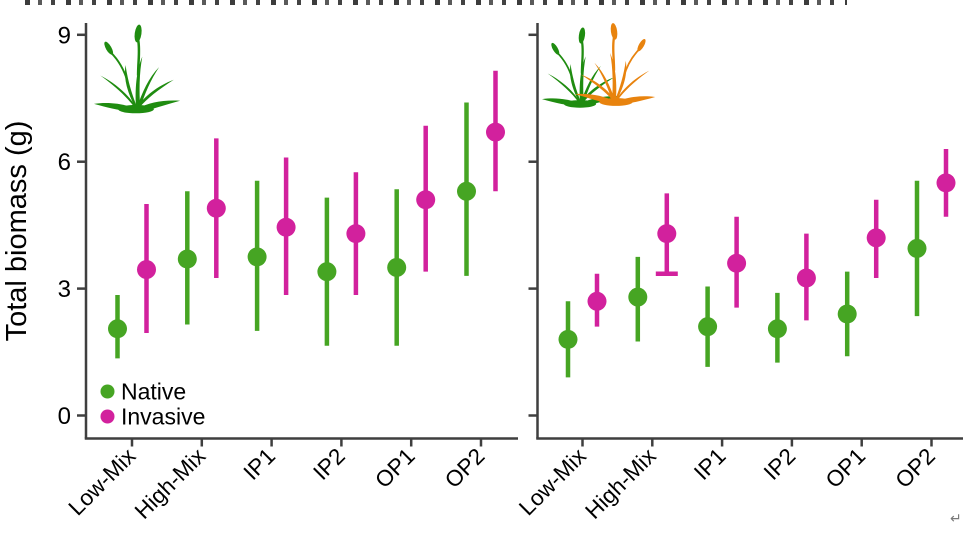 Image resolution: width=978 pixels, height=540 pixels. What do you see at coordinates (64, 162) in the screenshot?
I see `y-tick-label: 6` at bounding box center [64, 162].